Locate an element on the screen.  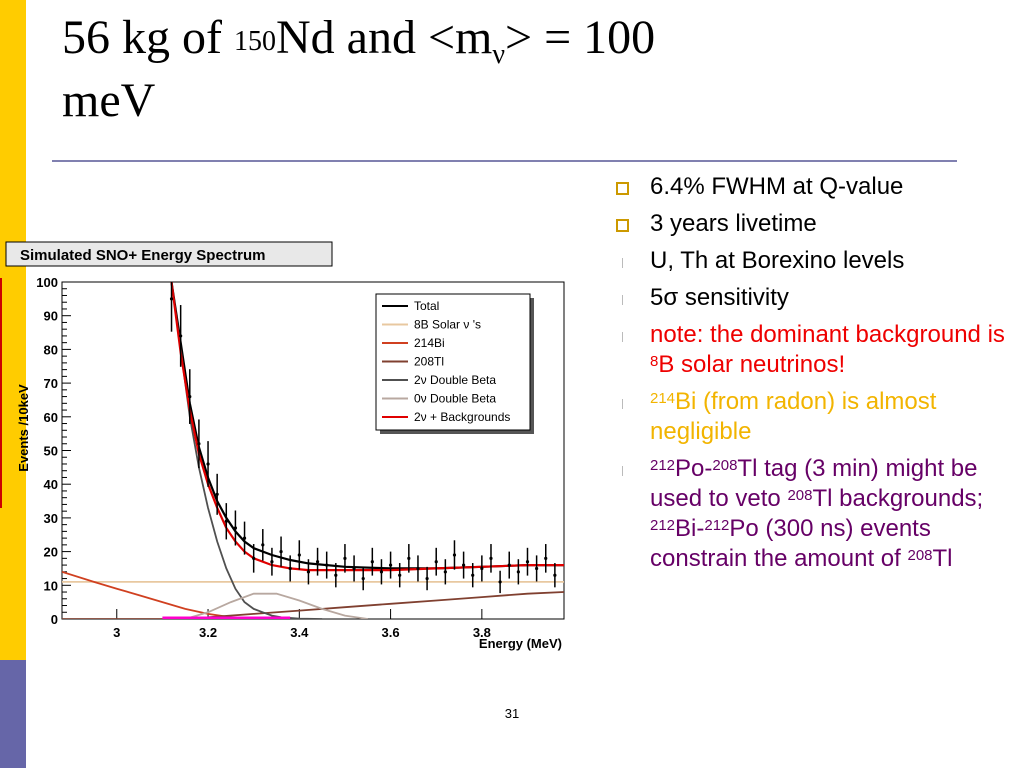
y-tick-label: 90 is located at coordinates (51, 316).